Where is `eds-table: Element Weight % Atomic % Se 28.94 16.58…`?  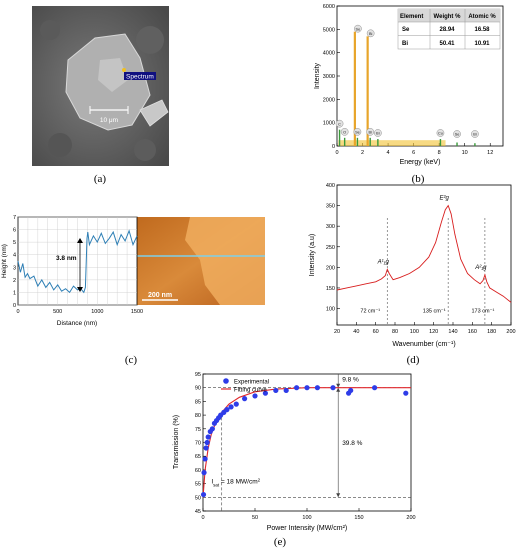
eds-table: Element Weight % Atomic % Se 28.94 16.58… is located at coordinates (449, 29).